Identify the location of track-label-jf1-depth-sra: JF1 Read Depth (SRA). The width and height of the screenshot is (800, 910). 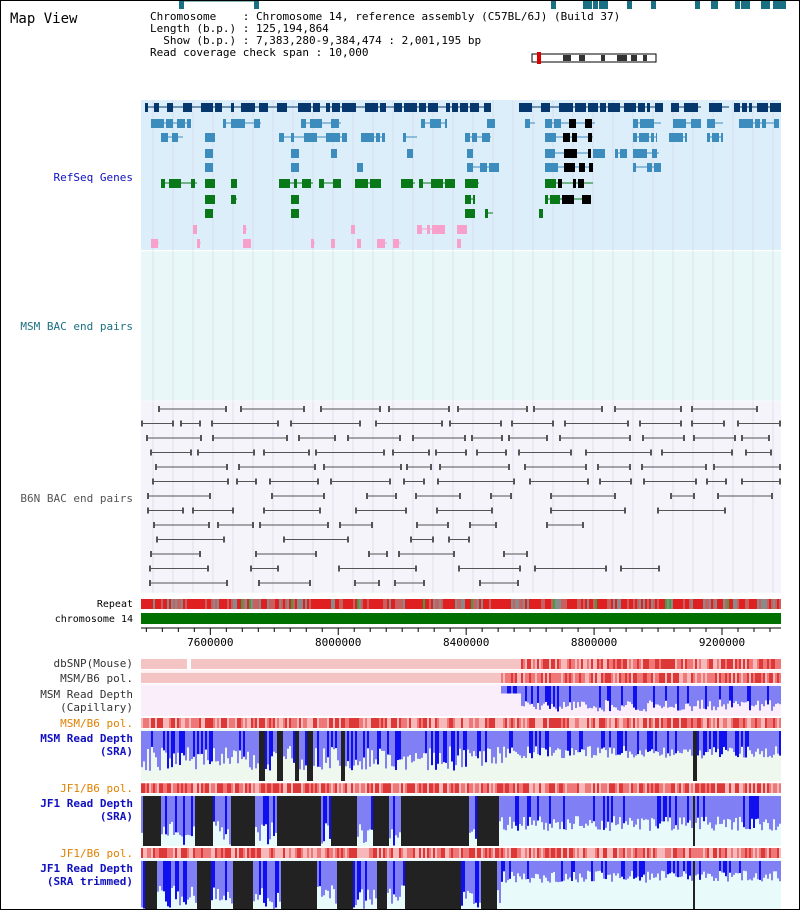
(86, 810).